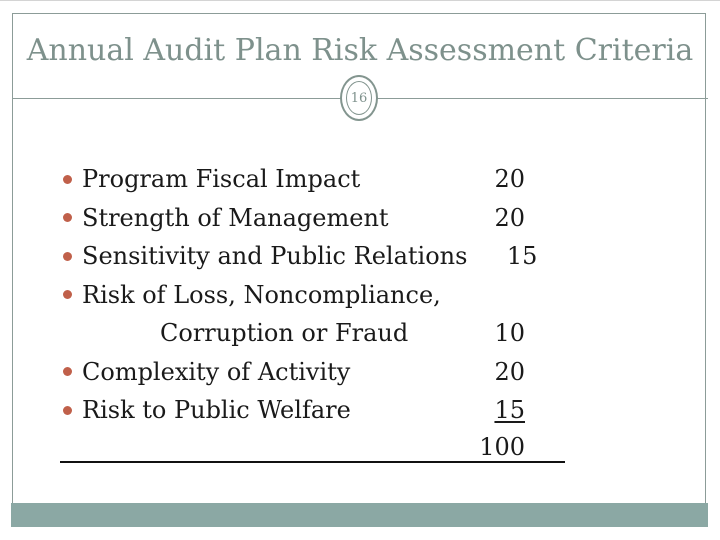  What do you see at coordinates (522, 256) in the screenshot?
I see `criterion-score: 15` at bounding box center [522, 256].